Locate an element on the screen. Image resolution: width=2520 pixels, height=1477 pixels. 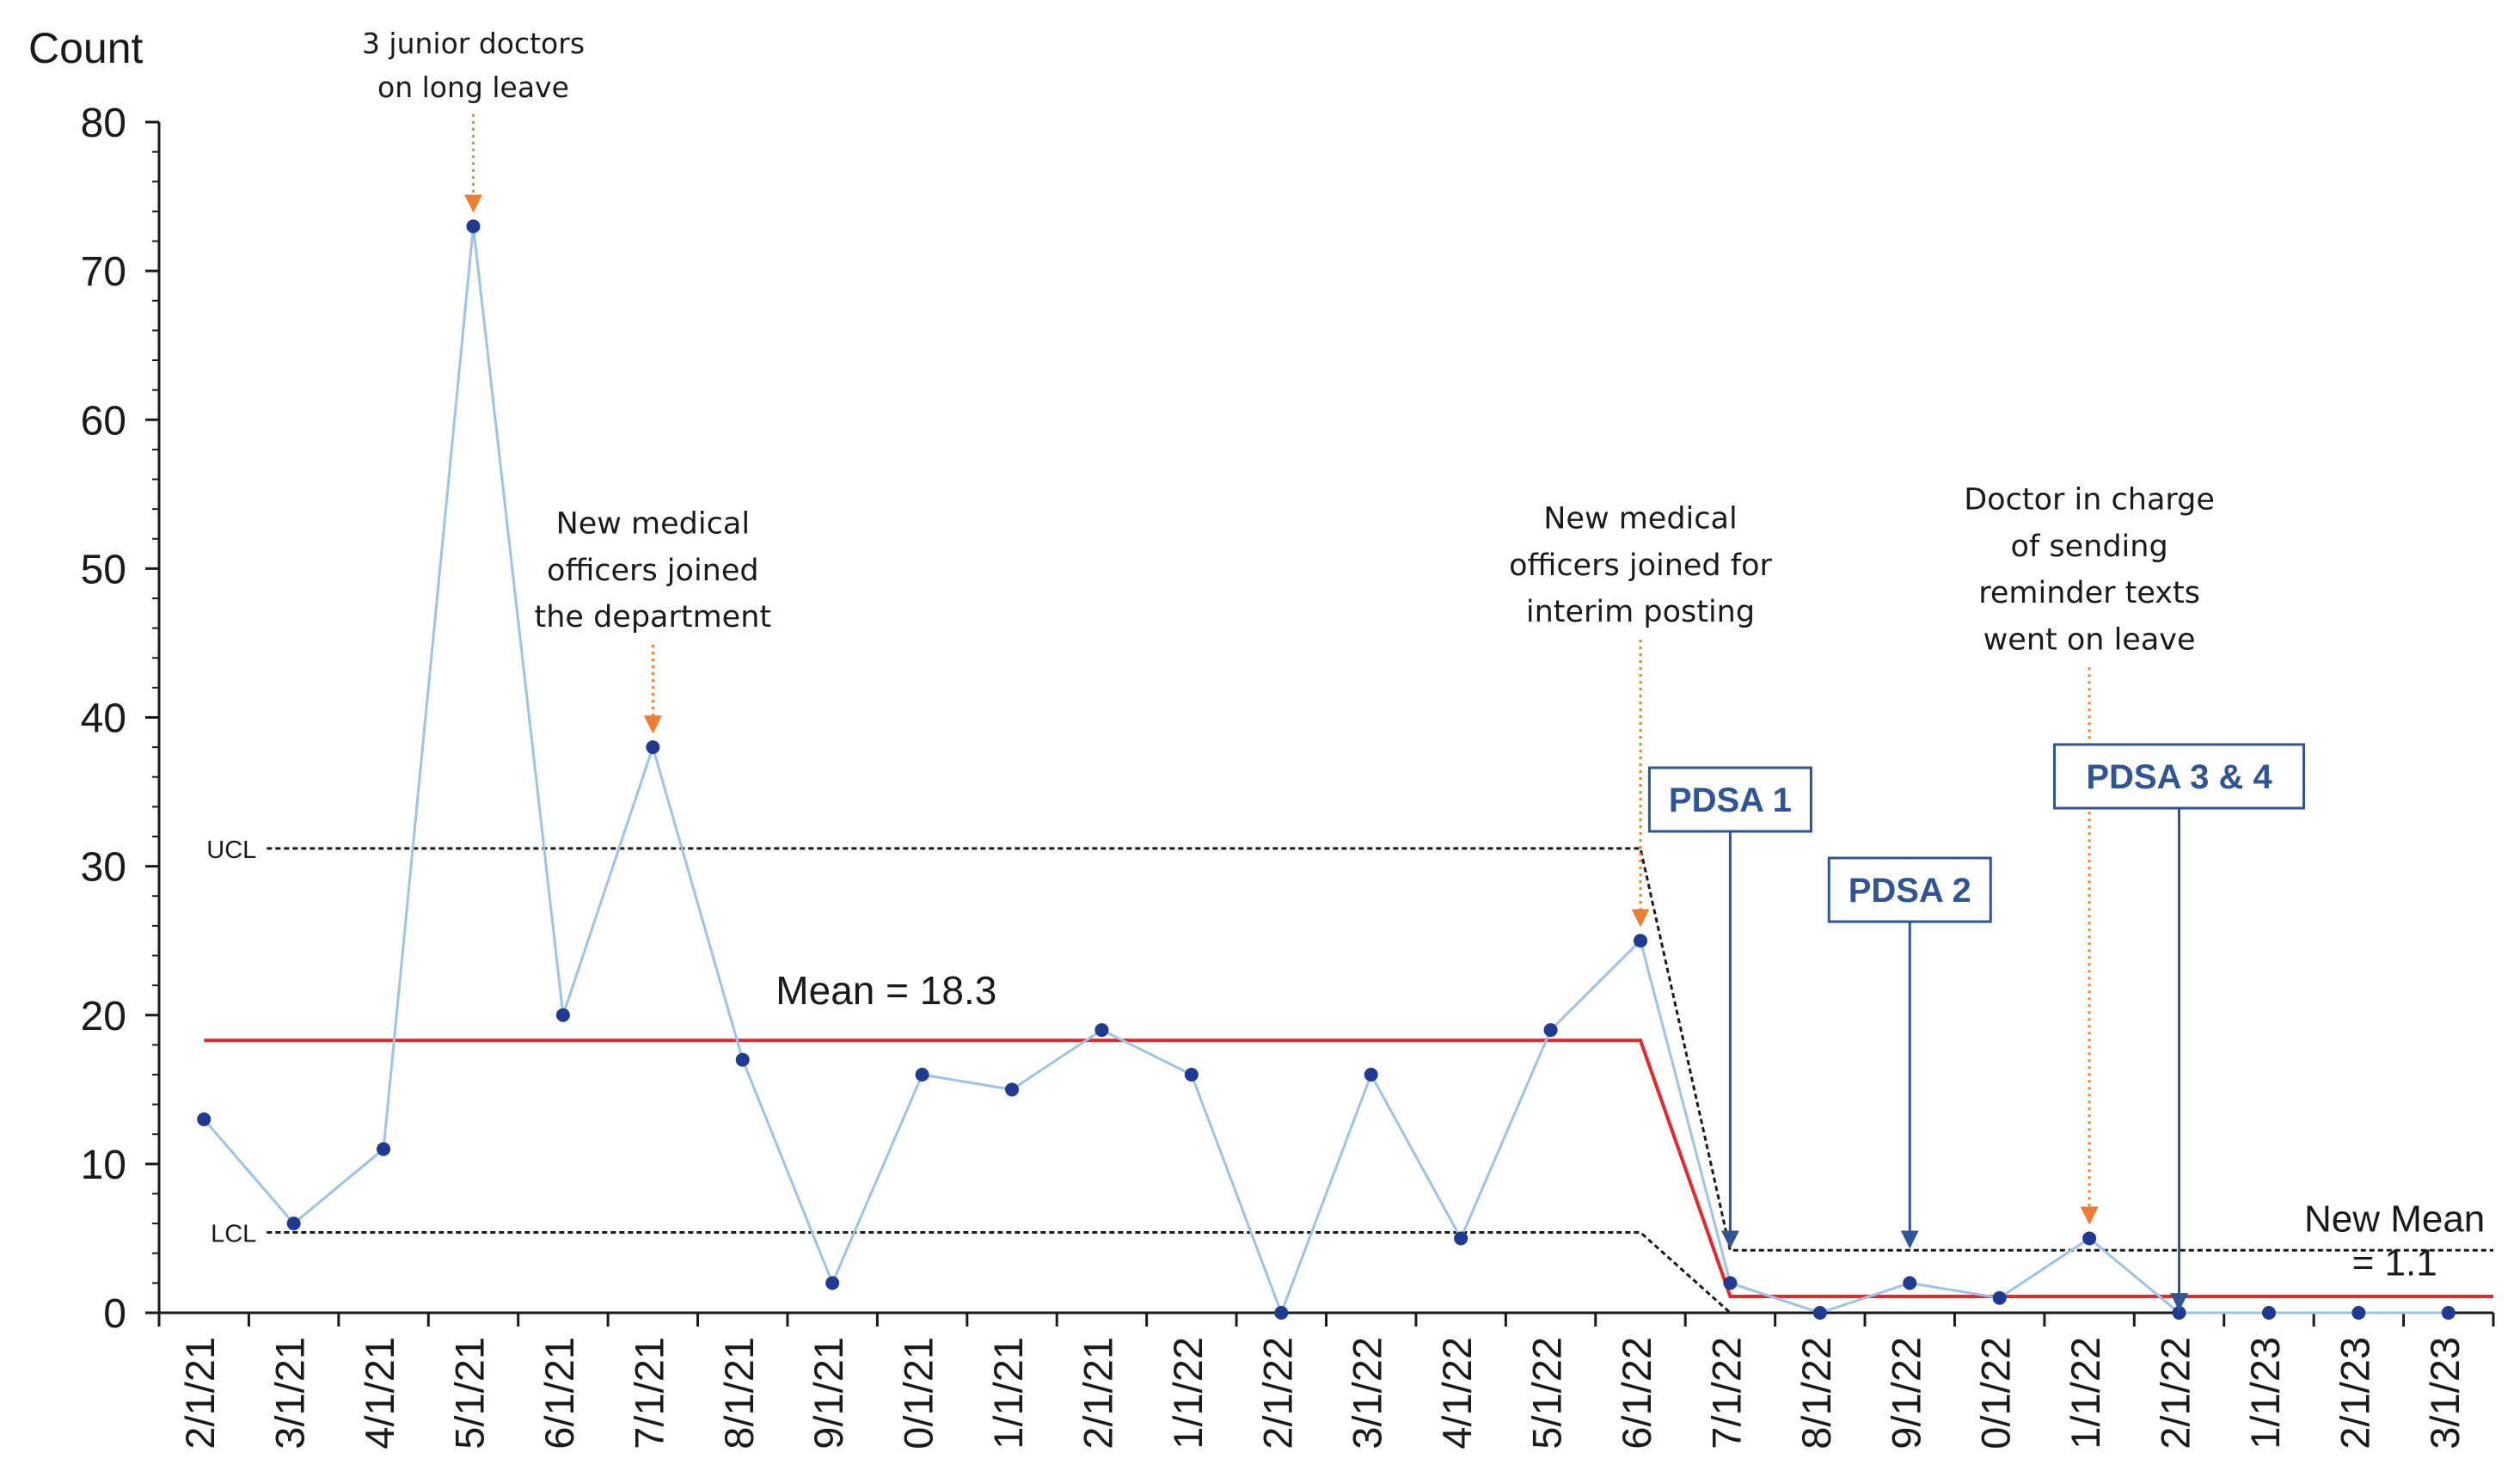
x-tick-label: 7/1/21 is located at coordinates (649, 1393).